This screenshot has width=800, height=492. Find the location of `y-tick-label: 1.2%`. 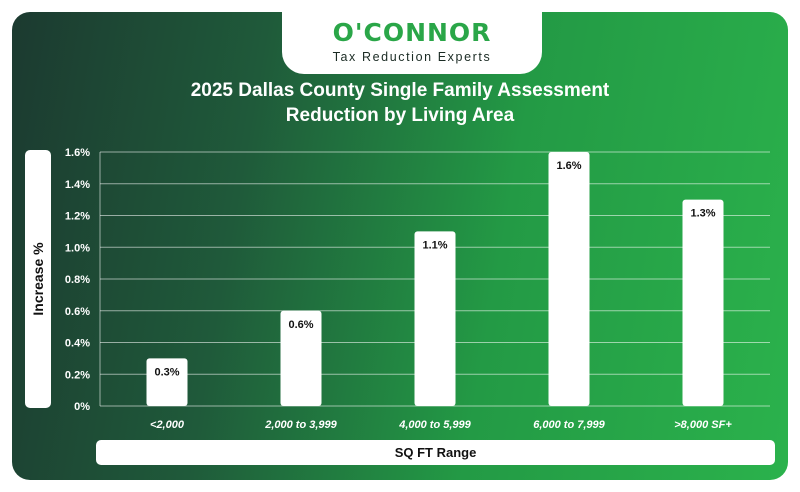

y-tick-label: 1.2% is located at coordinates (77, 217).